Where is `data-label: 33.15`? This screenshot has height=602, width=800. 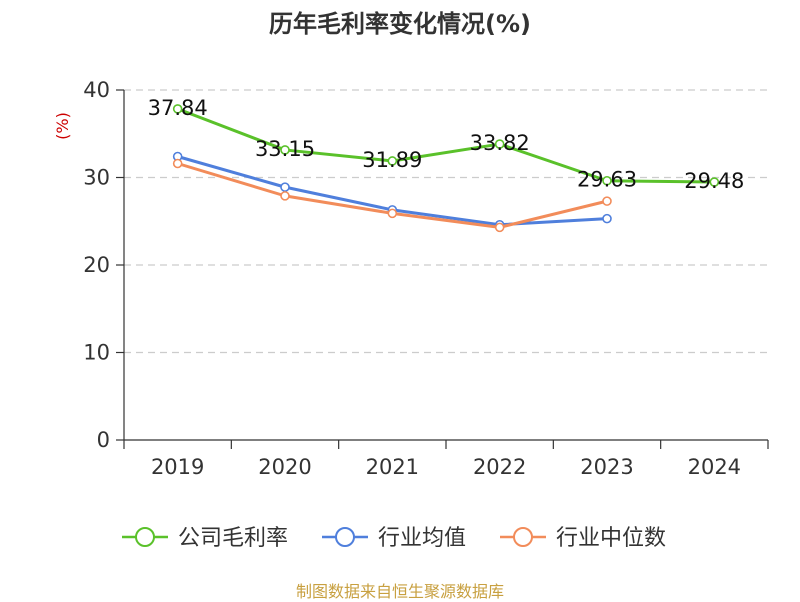
data-label: 33.15 is located at coordinates (285, 149).